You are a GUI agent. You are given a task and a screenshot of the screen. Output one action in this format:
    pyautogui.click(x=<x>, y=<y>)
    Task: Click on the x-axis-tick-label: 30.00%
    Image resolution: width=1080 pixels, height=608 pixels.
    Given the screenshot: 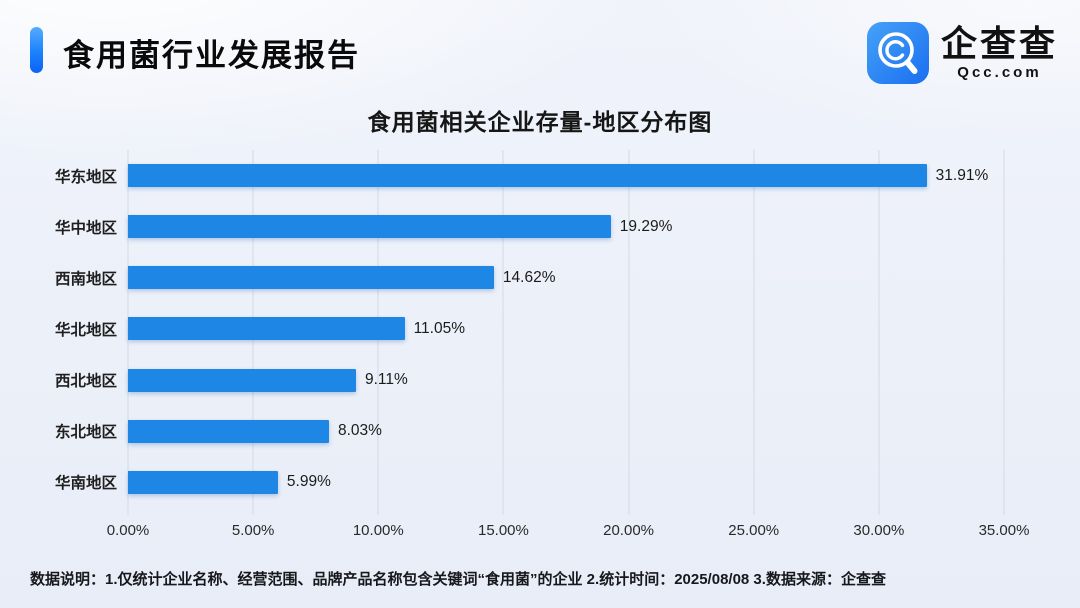 What is the action you would take?
    pyautogui.click(x=879, y=530)
    